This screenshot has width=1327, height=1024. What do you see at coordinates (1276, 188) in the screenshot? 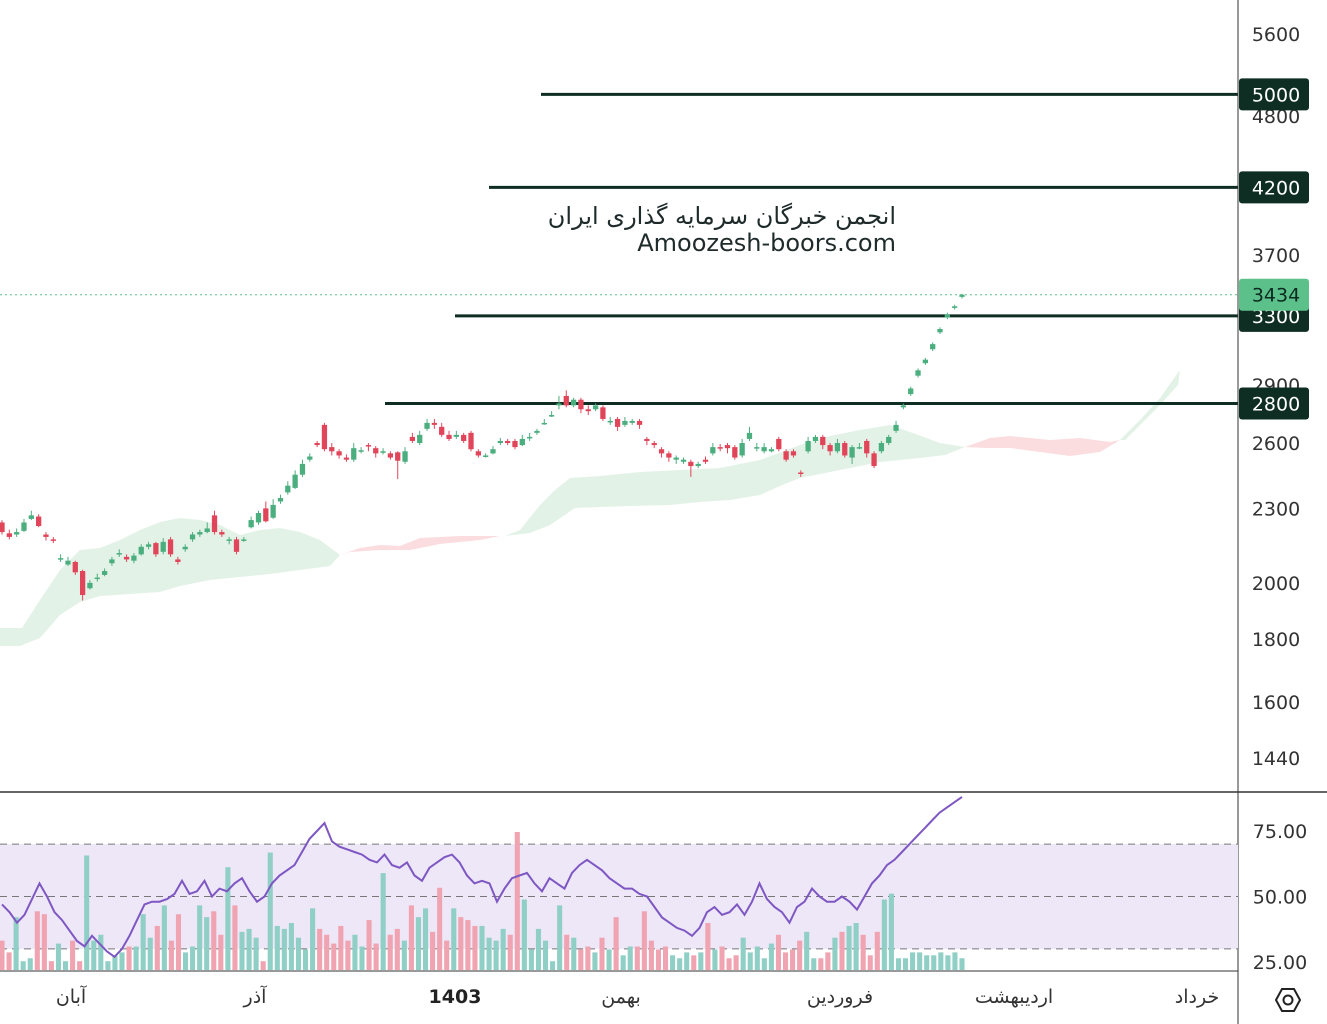
I see `level-tag-label: 4200` at bounding box center [1276, 188].